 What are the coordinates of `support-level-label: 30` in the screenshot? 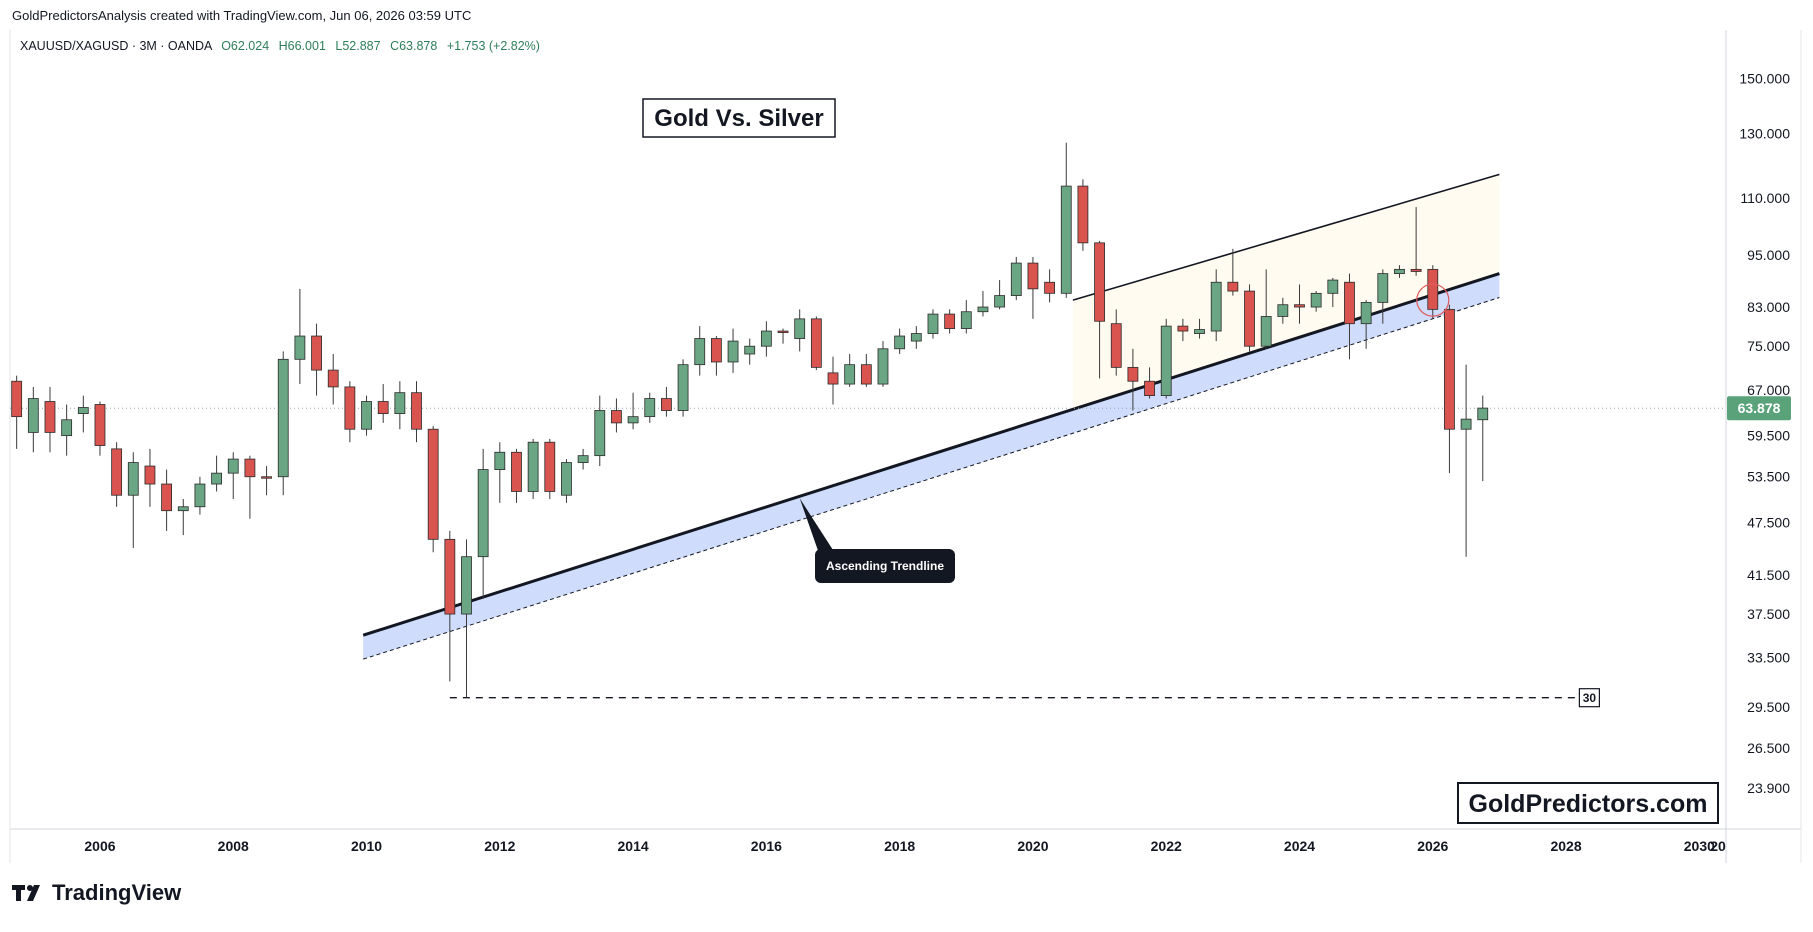 It's located at (1590, 698).